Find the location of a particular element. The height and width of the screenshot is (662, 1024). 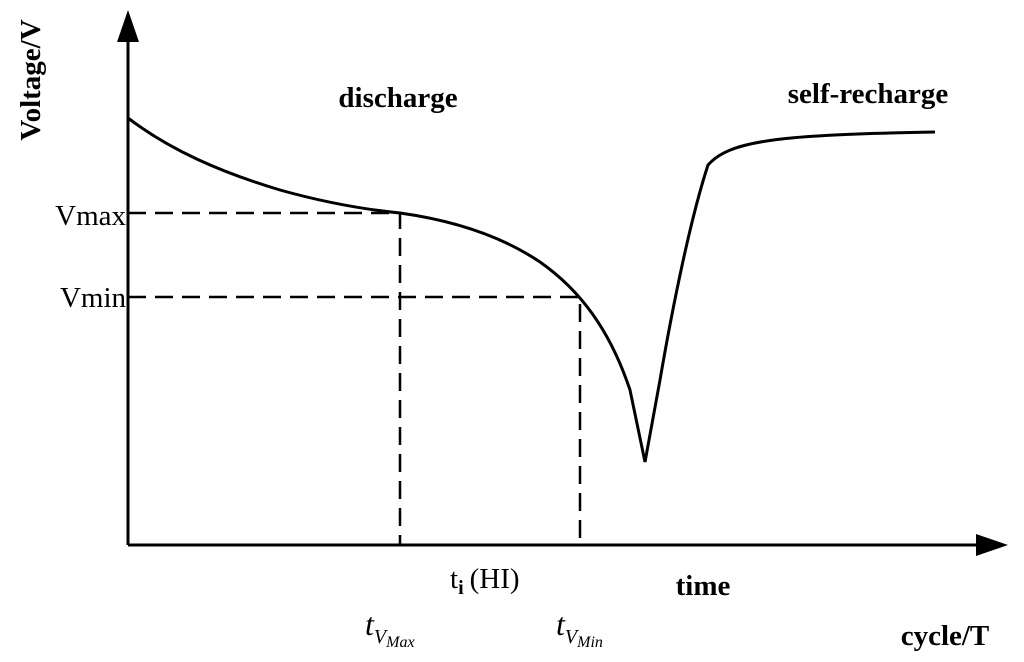

vmax-guide is located at coordinates (265, 378).